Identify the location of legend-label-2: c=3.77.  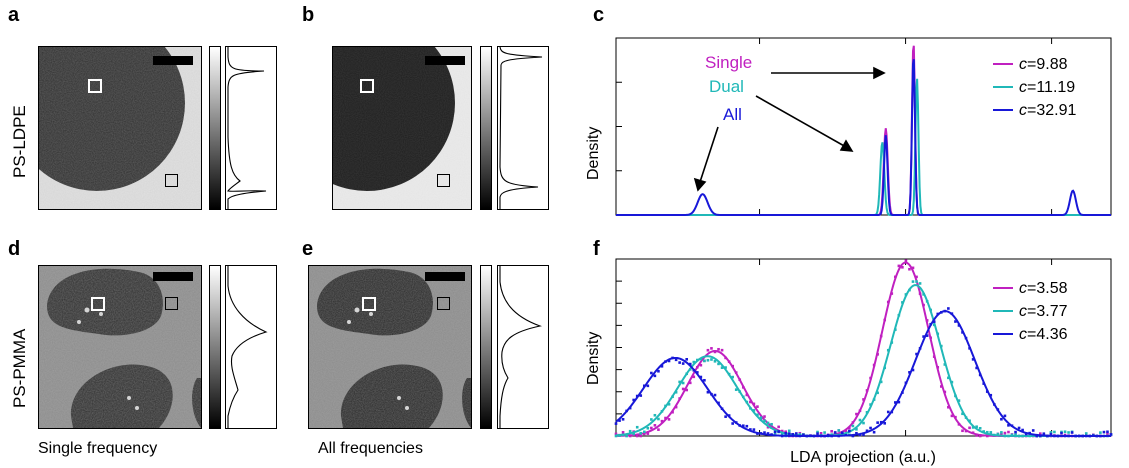
(1043, 311).